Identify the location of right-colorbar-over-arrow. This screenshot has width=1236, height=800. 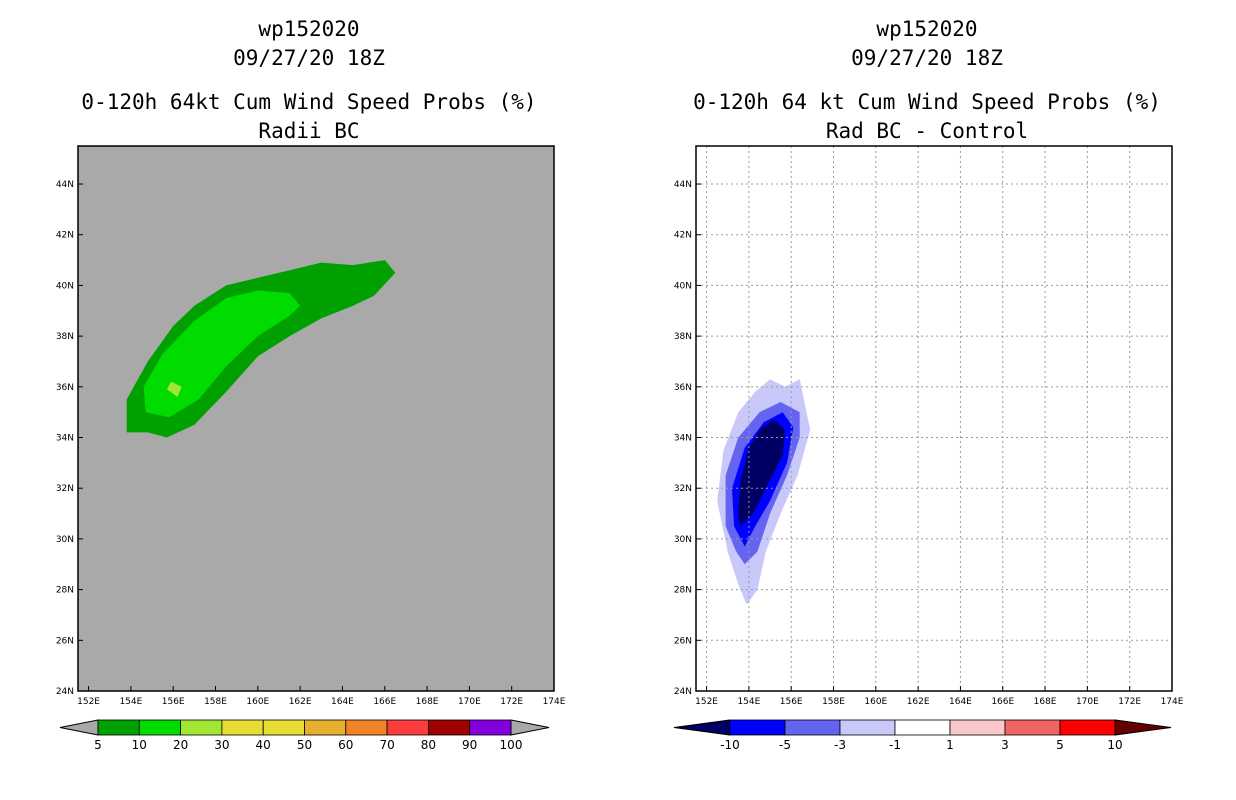
(1143, 727).